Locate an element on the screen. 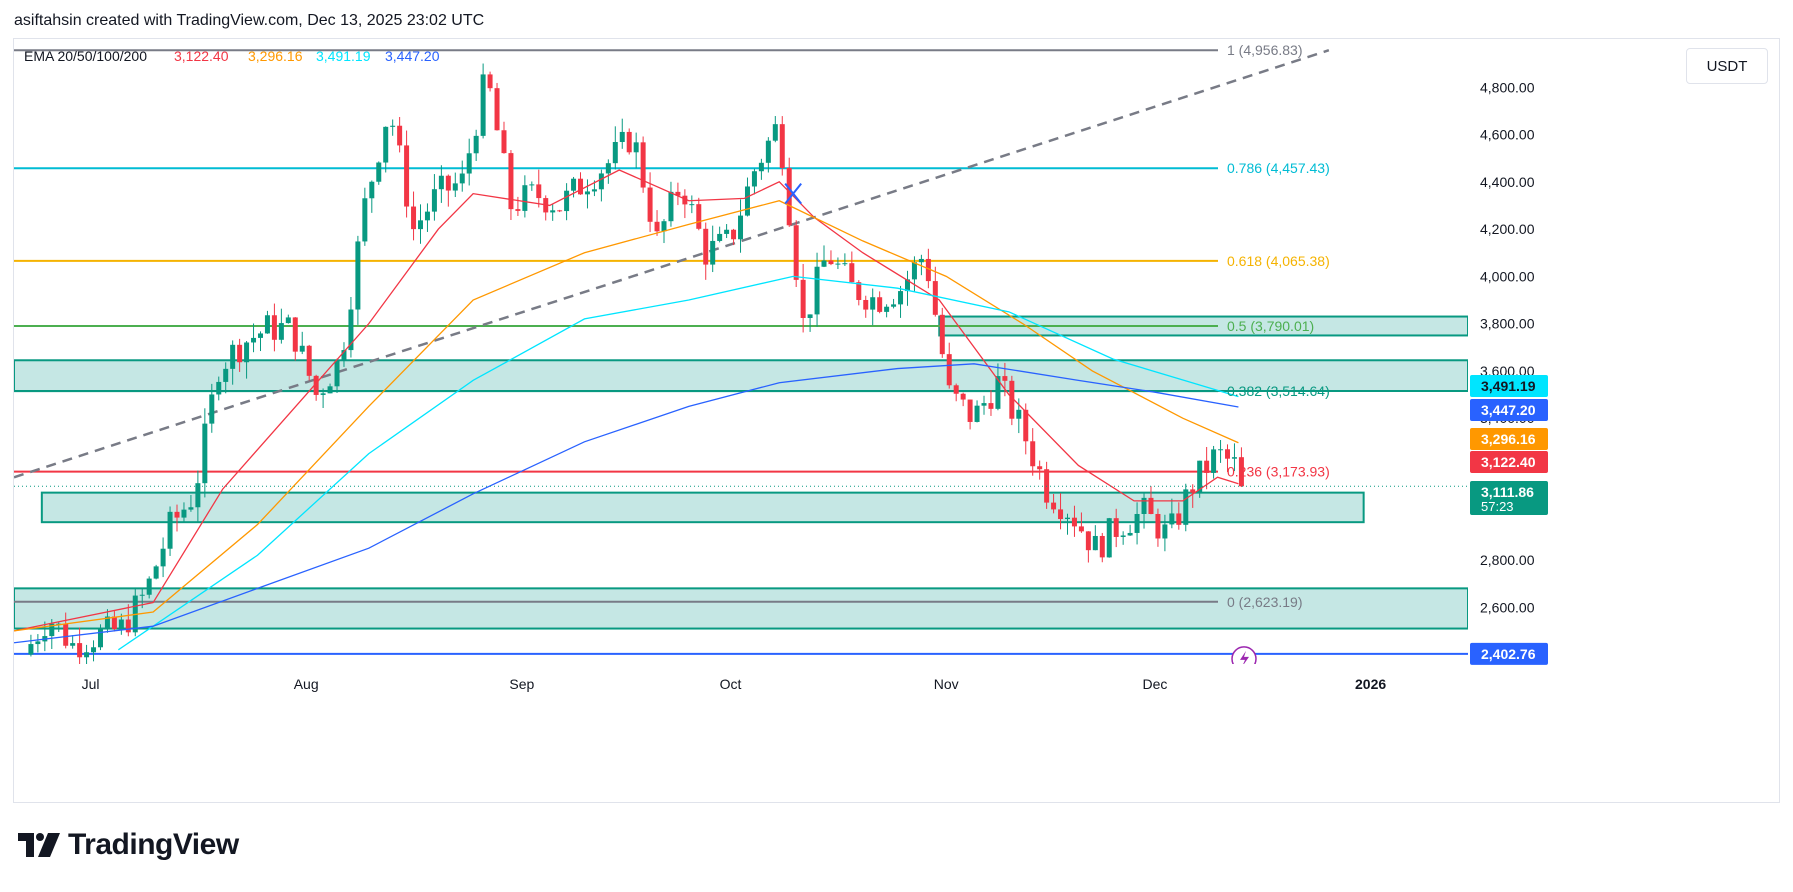  ema-legend-value: 3,122.40 is located at coordinates (201, 56).